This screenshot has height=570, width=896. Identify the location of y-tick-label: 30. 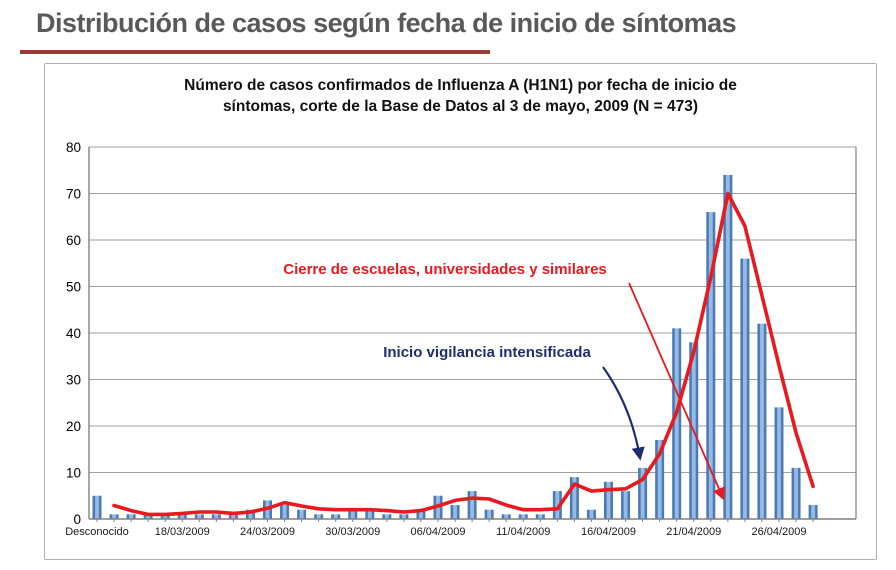
(73, 380).